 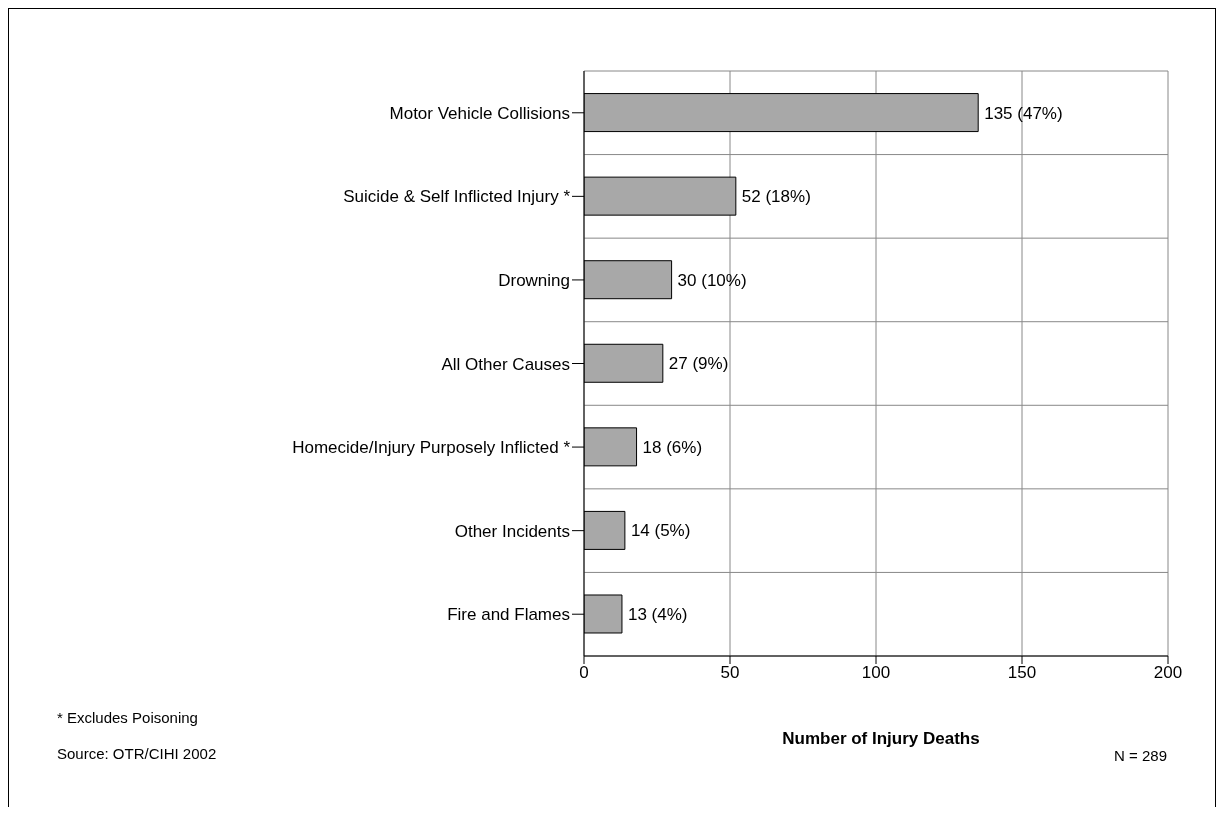 I want to click on data-label: 30 (10%), so click(x=712, y=280).